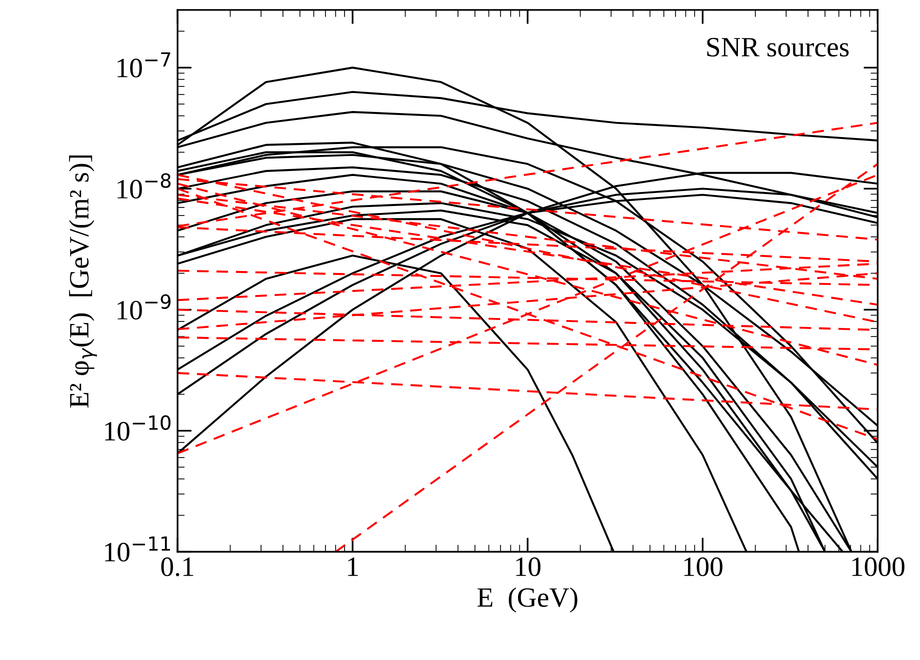 Image resolution: width=920 pixels, height=660 pixels. I want to click on y-tick-label: 10$^{−9}$, so click(144, 307).